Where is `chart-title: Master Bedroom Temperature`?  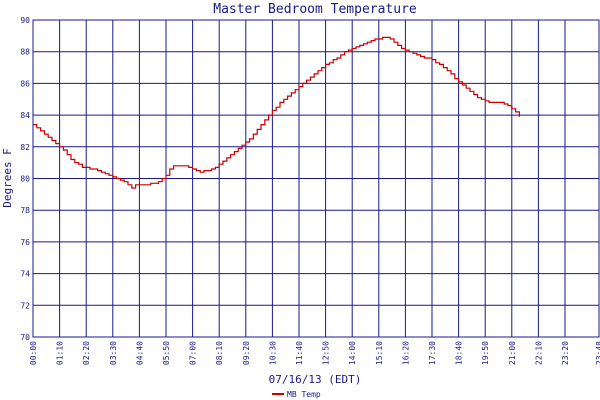
chart-title: Master Bedroom Temperature is located at coordinates (315, 9).